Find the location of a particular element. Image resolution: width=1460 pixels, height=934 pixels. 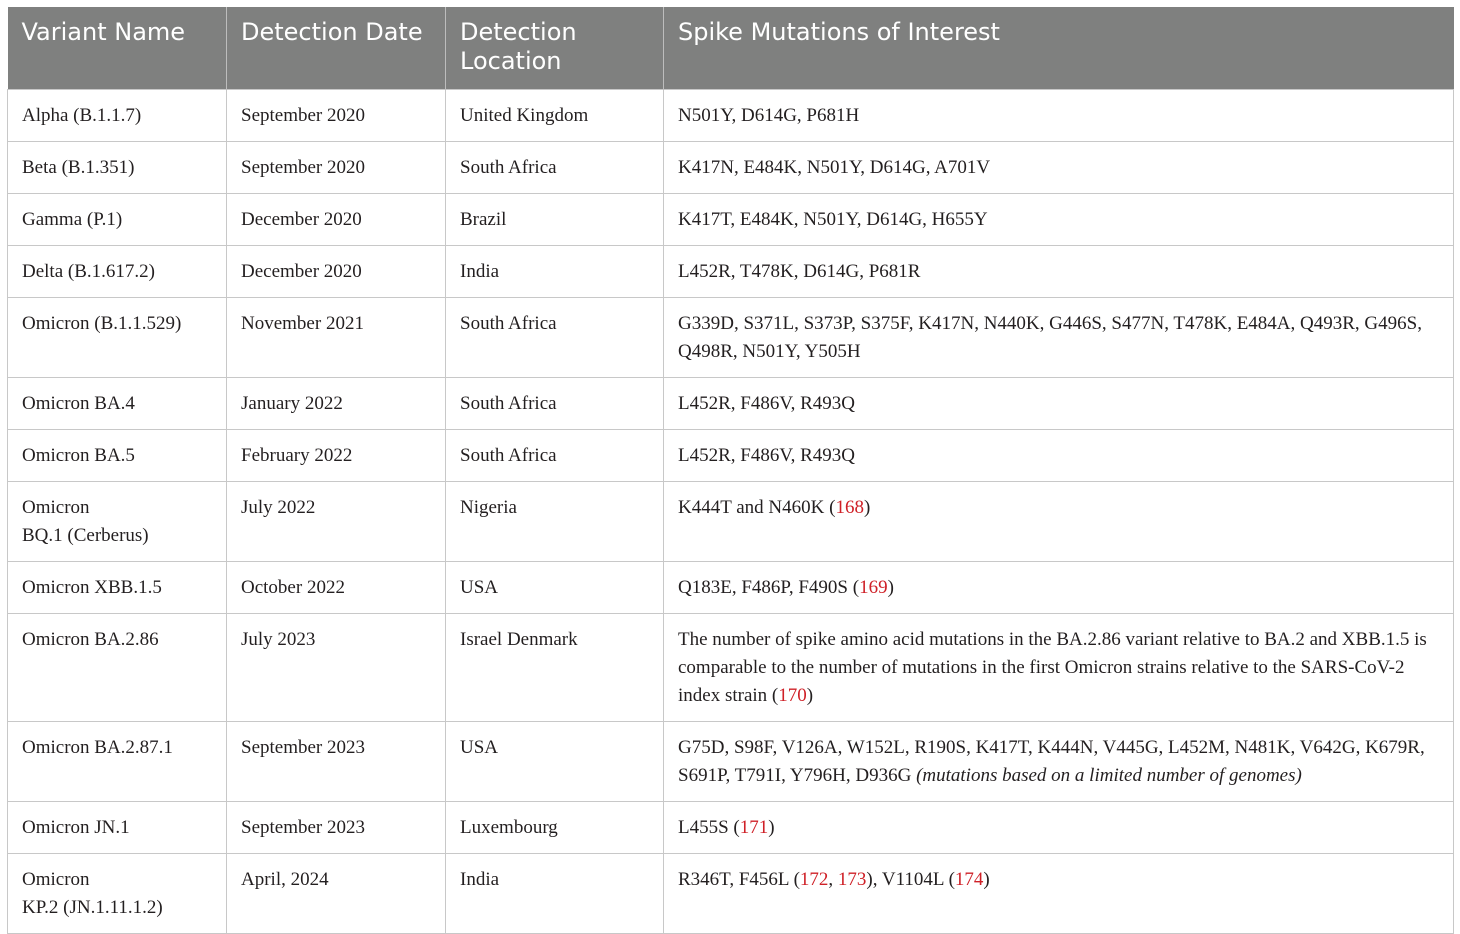

variant-name-cell: Omicron (B.1.1.529) is located at coordinates (117, 337).